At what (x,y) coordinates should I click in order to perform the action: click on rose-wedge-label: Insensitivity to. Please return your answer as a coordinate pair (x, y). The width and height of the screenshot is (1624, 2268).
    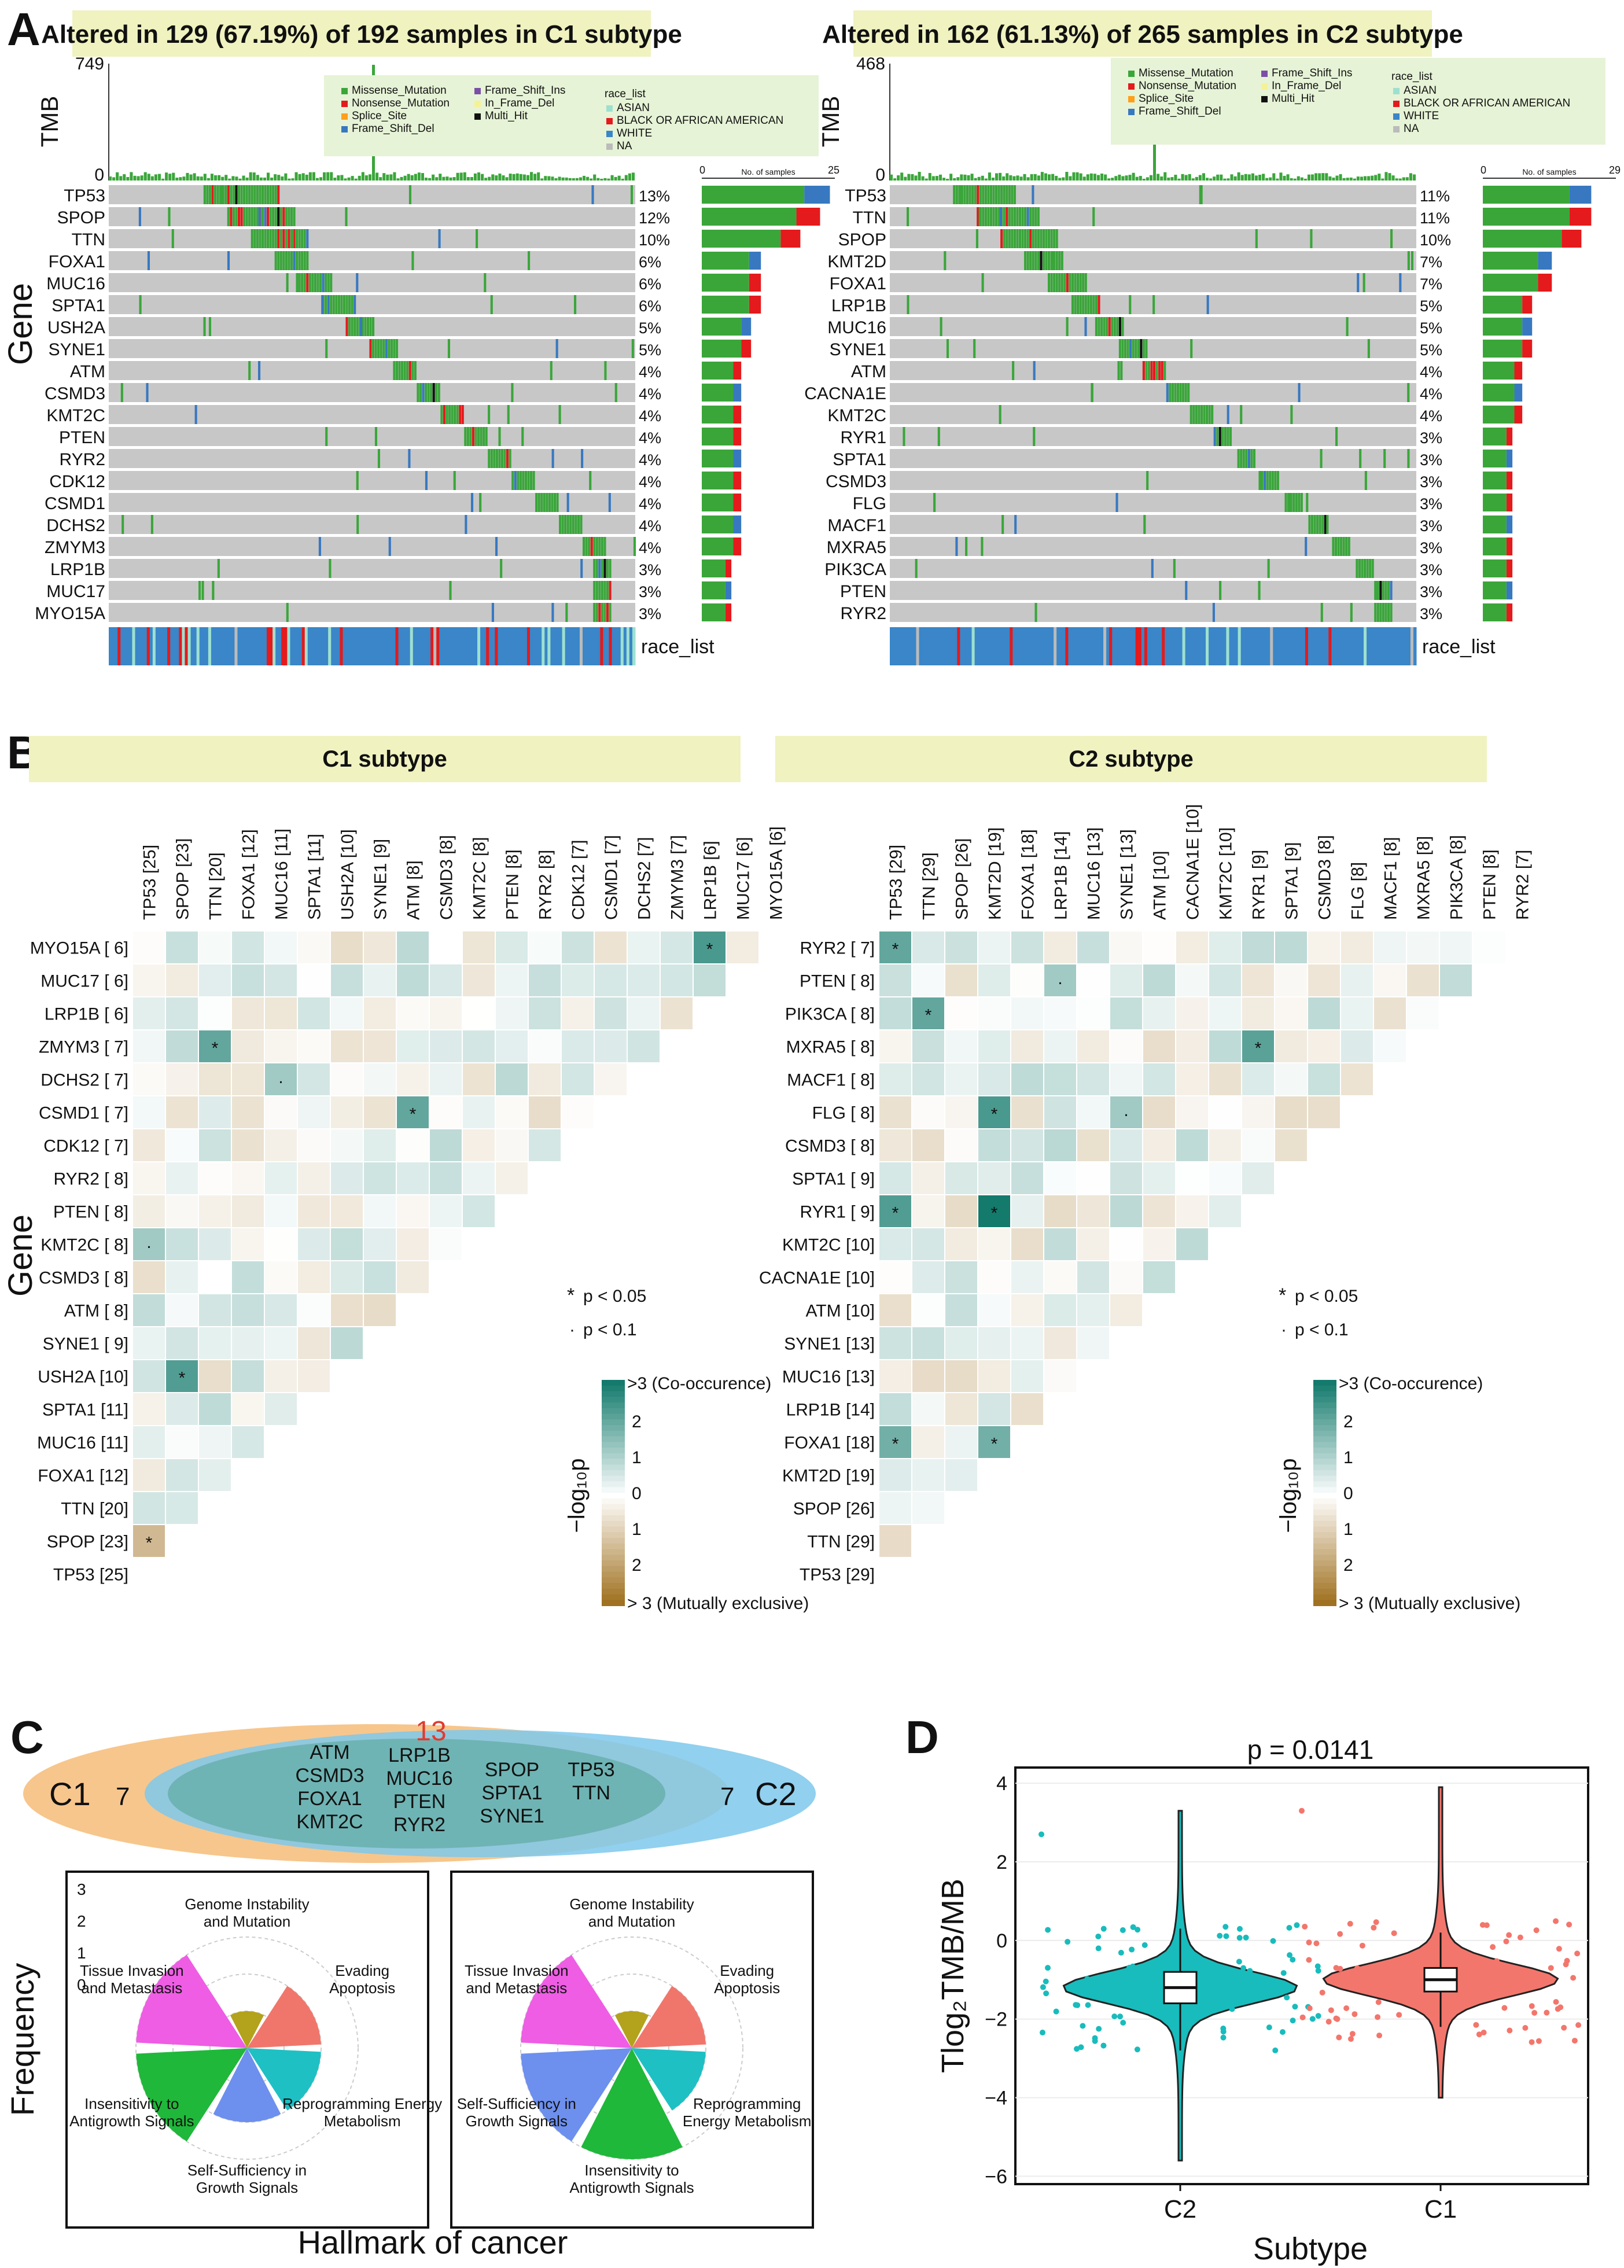
    Looking at the image, I should click on (631, 2170).